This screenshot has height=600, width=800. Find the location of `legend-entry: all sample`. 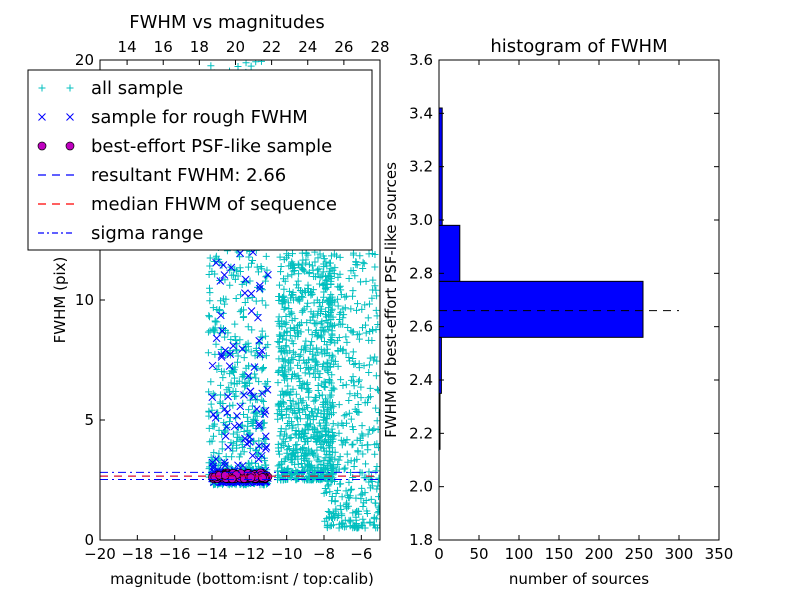

legend-entry: all sample is located at coordinates (110, 88).